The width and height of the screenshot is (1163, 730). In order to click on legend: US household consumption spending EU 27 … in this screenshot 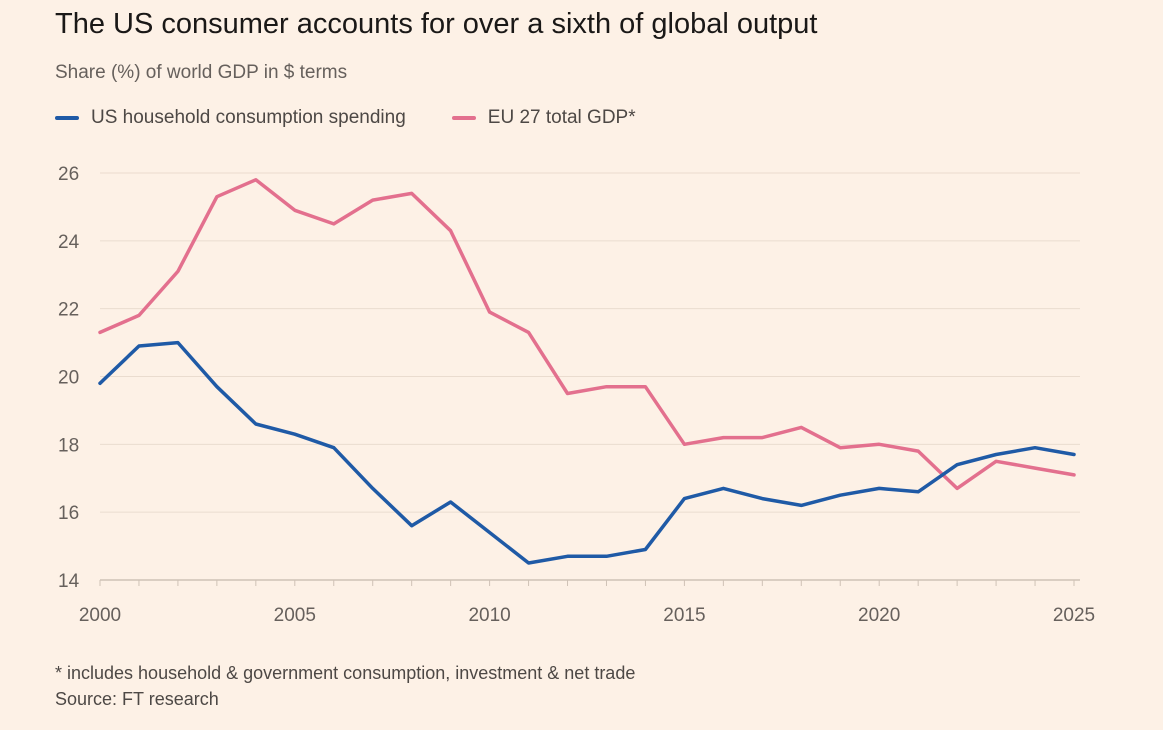, I will do `click(368, 118)`.